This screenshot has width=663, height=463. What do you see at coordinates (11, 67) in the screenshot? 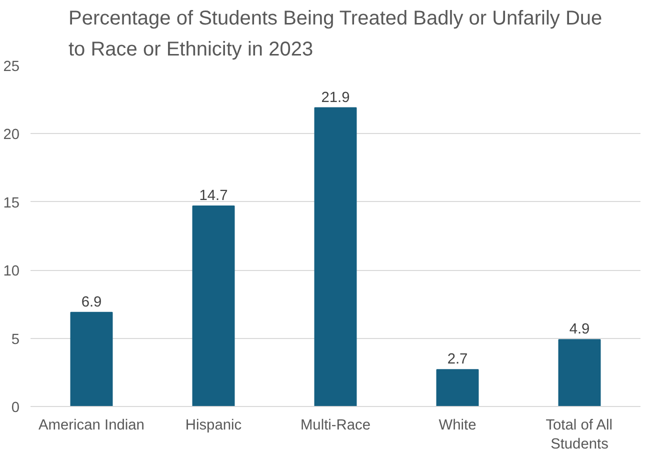
I see `y-tick-label: 25` at bounding box center [11, 67].